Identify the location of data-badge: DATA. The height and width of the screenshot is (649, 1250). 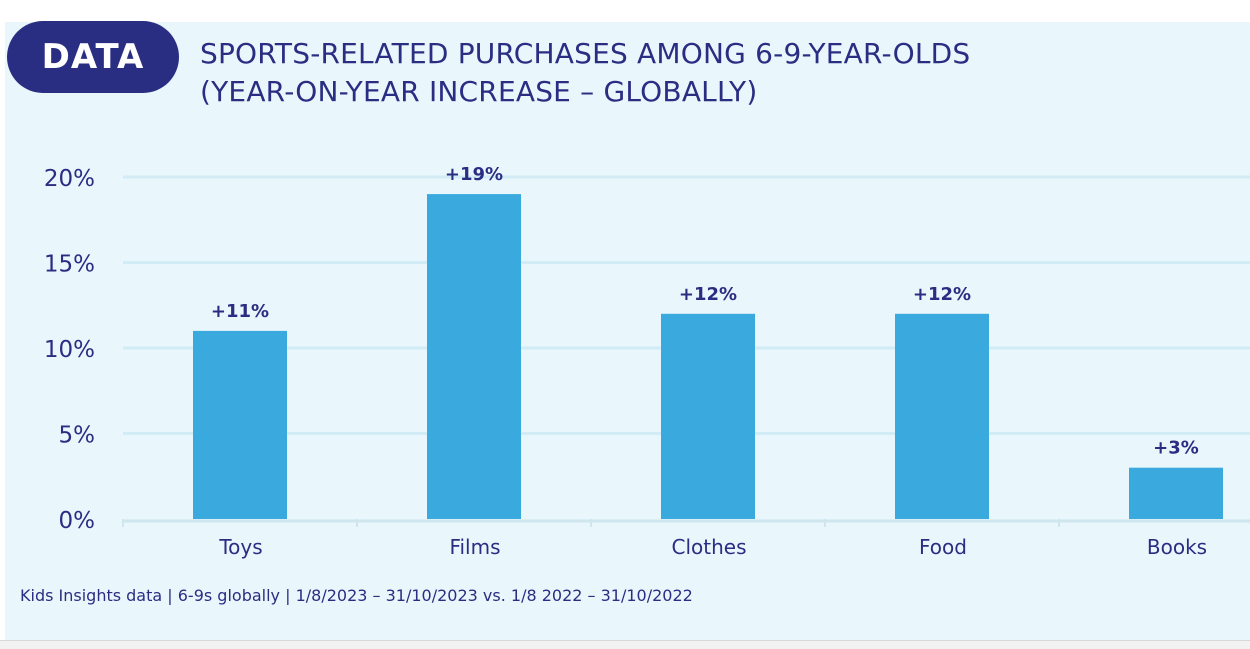
(93, 57).